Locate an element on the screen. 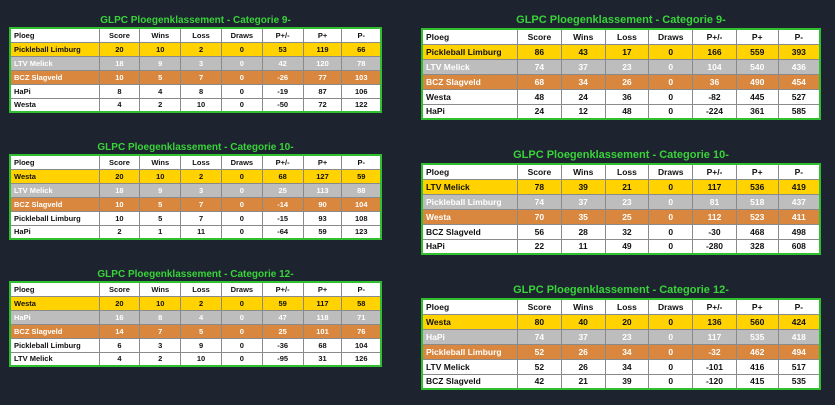 The image size is (835, 405). points-for-cell: 31 is located at coordinates (322, 359).